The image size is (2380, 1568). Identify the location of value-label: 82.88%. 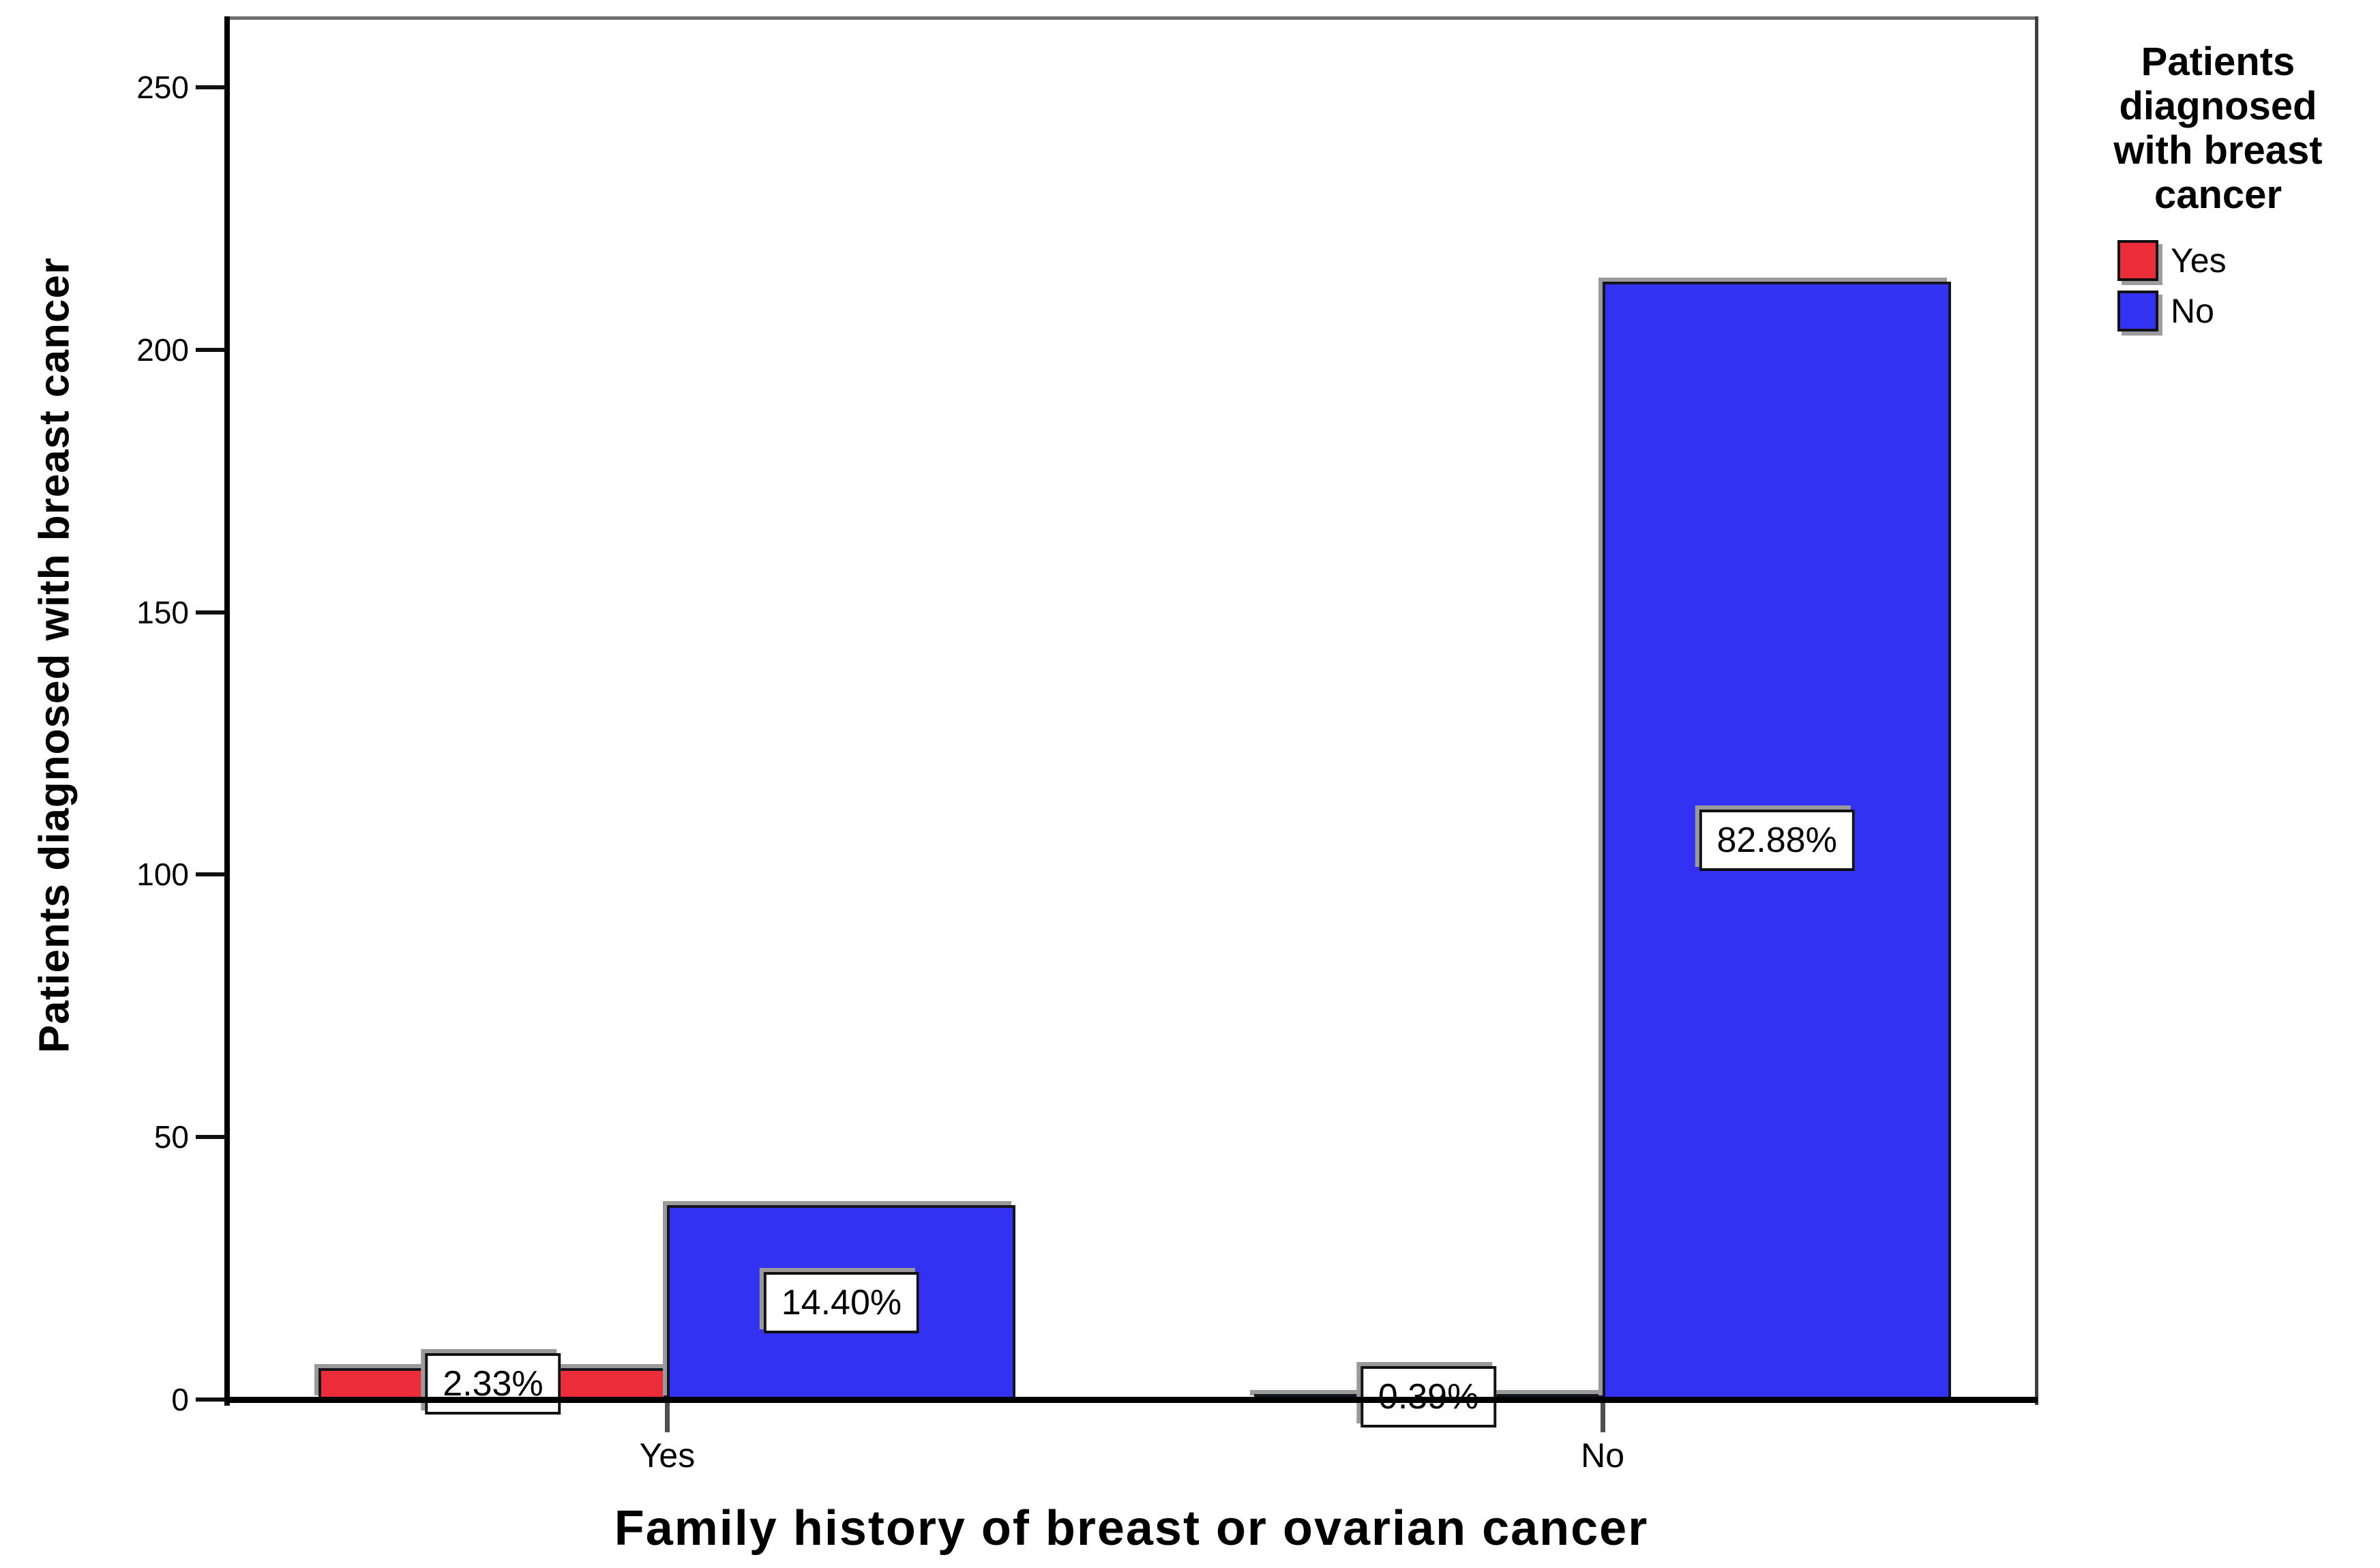
(1777, 841).